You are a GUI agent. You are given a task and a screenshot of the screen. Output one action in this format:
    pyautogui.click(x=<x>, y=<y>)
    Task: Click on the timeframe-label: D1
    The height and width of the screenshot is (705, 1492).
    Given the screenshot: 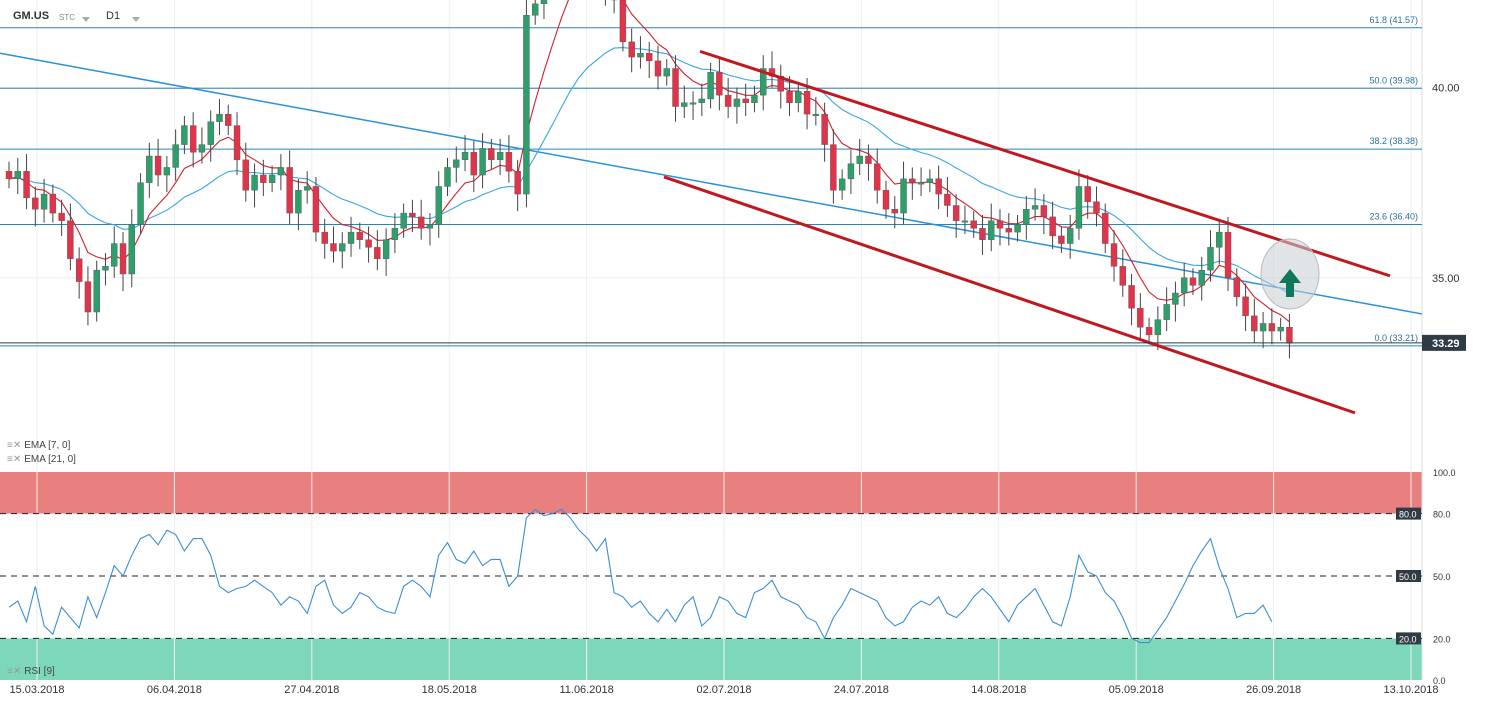 What is the action you would take?
    pyautogui.click(x=113, y=16)
    